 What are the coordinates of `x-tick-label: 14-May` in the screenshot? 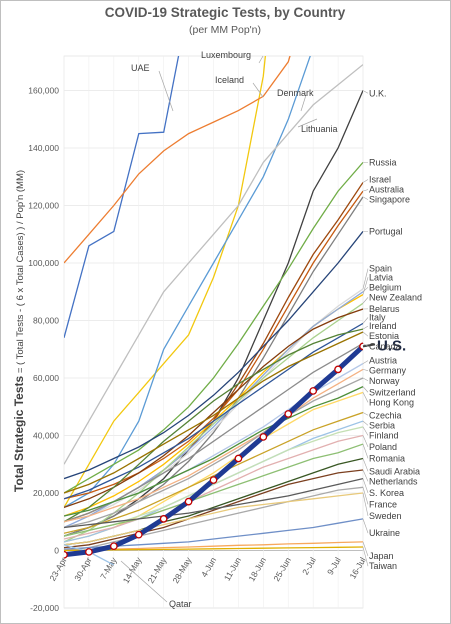 It's located at (132, 570).